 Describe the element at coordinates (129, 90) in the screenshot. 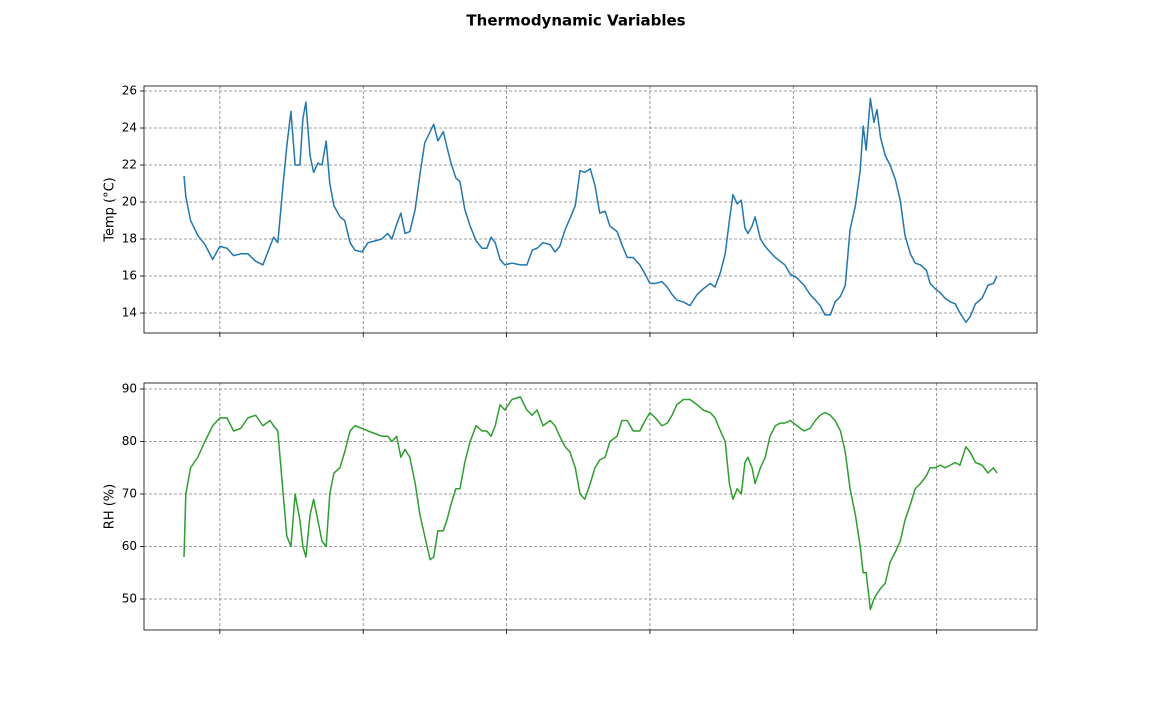

I see `y-tick-label: 26` at that location.